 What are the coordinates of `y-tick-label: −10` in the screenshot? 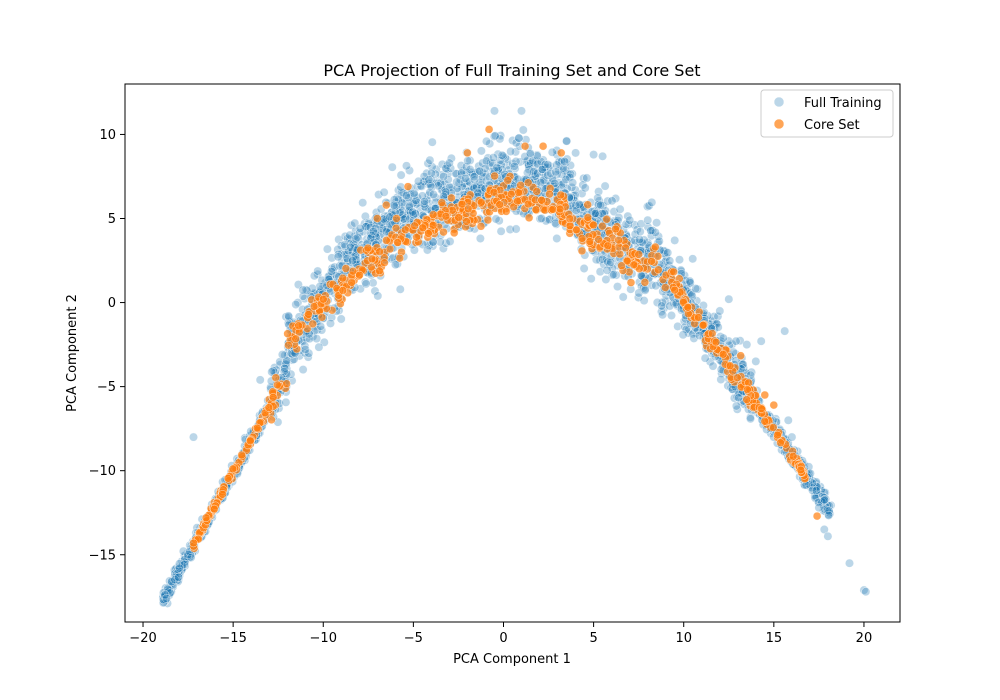 It's located at (102, 471).